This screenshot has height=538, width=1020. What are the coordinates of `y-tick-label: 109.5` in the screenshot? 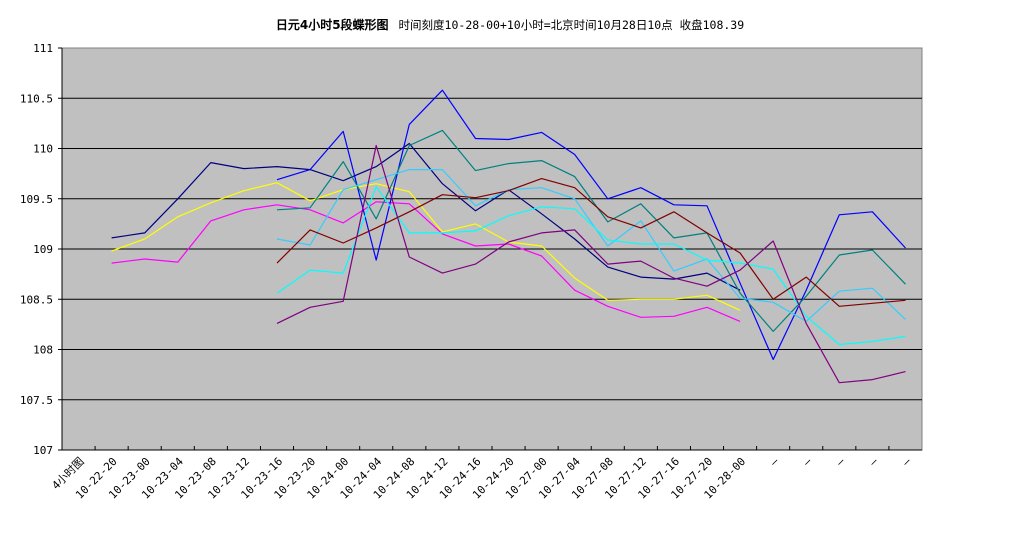 It's located at (36, 199).